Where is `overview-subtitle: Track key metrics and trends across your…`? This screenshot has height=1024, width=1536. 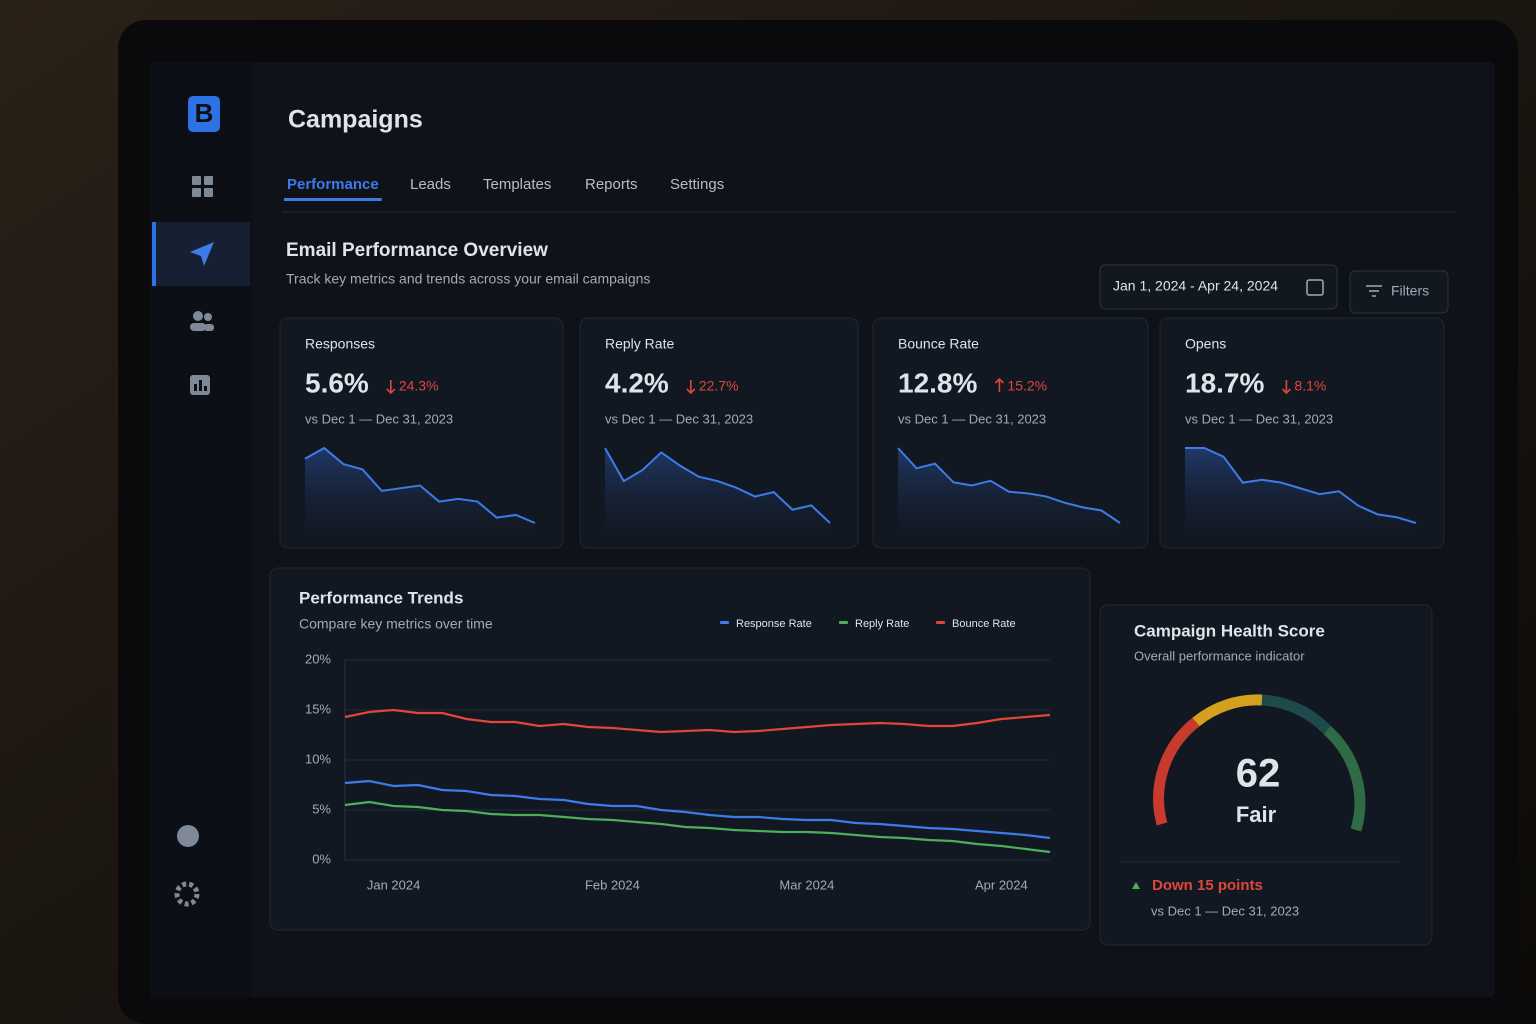 overview-subtitle: Track key metrics and trends across your… is located at coordinates (468, 279).